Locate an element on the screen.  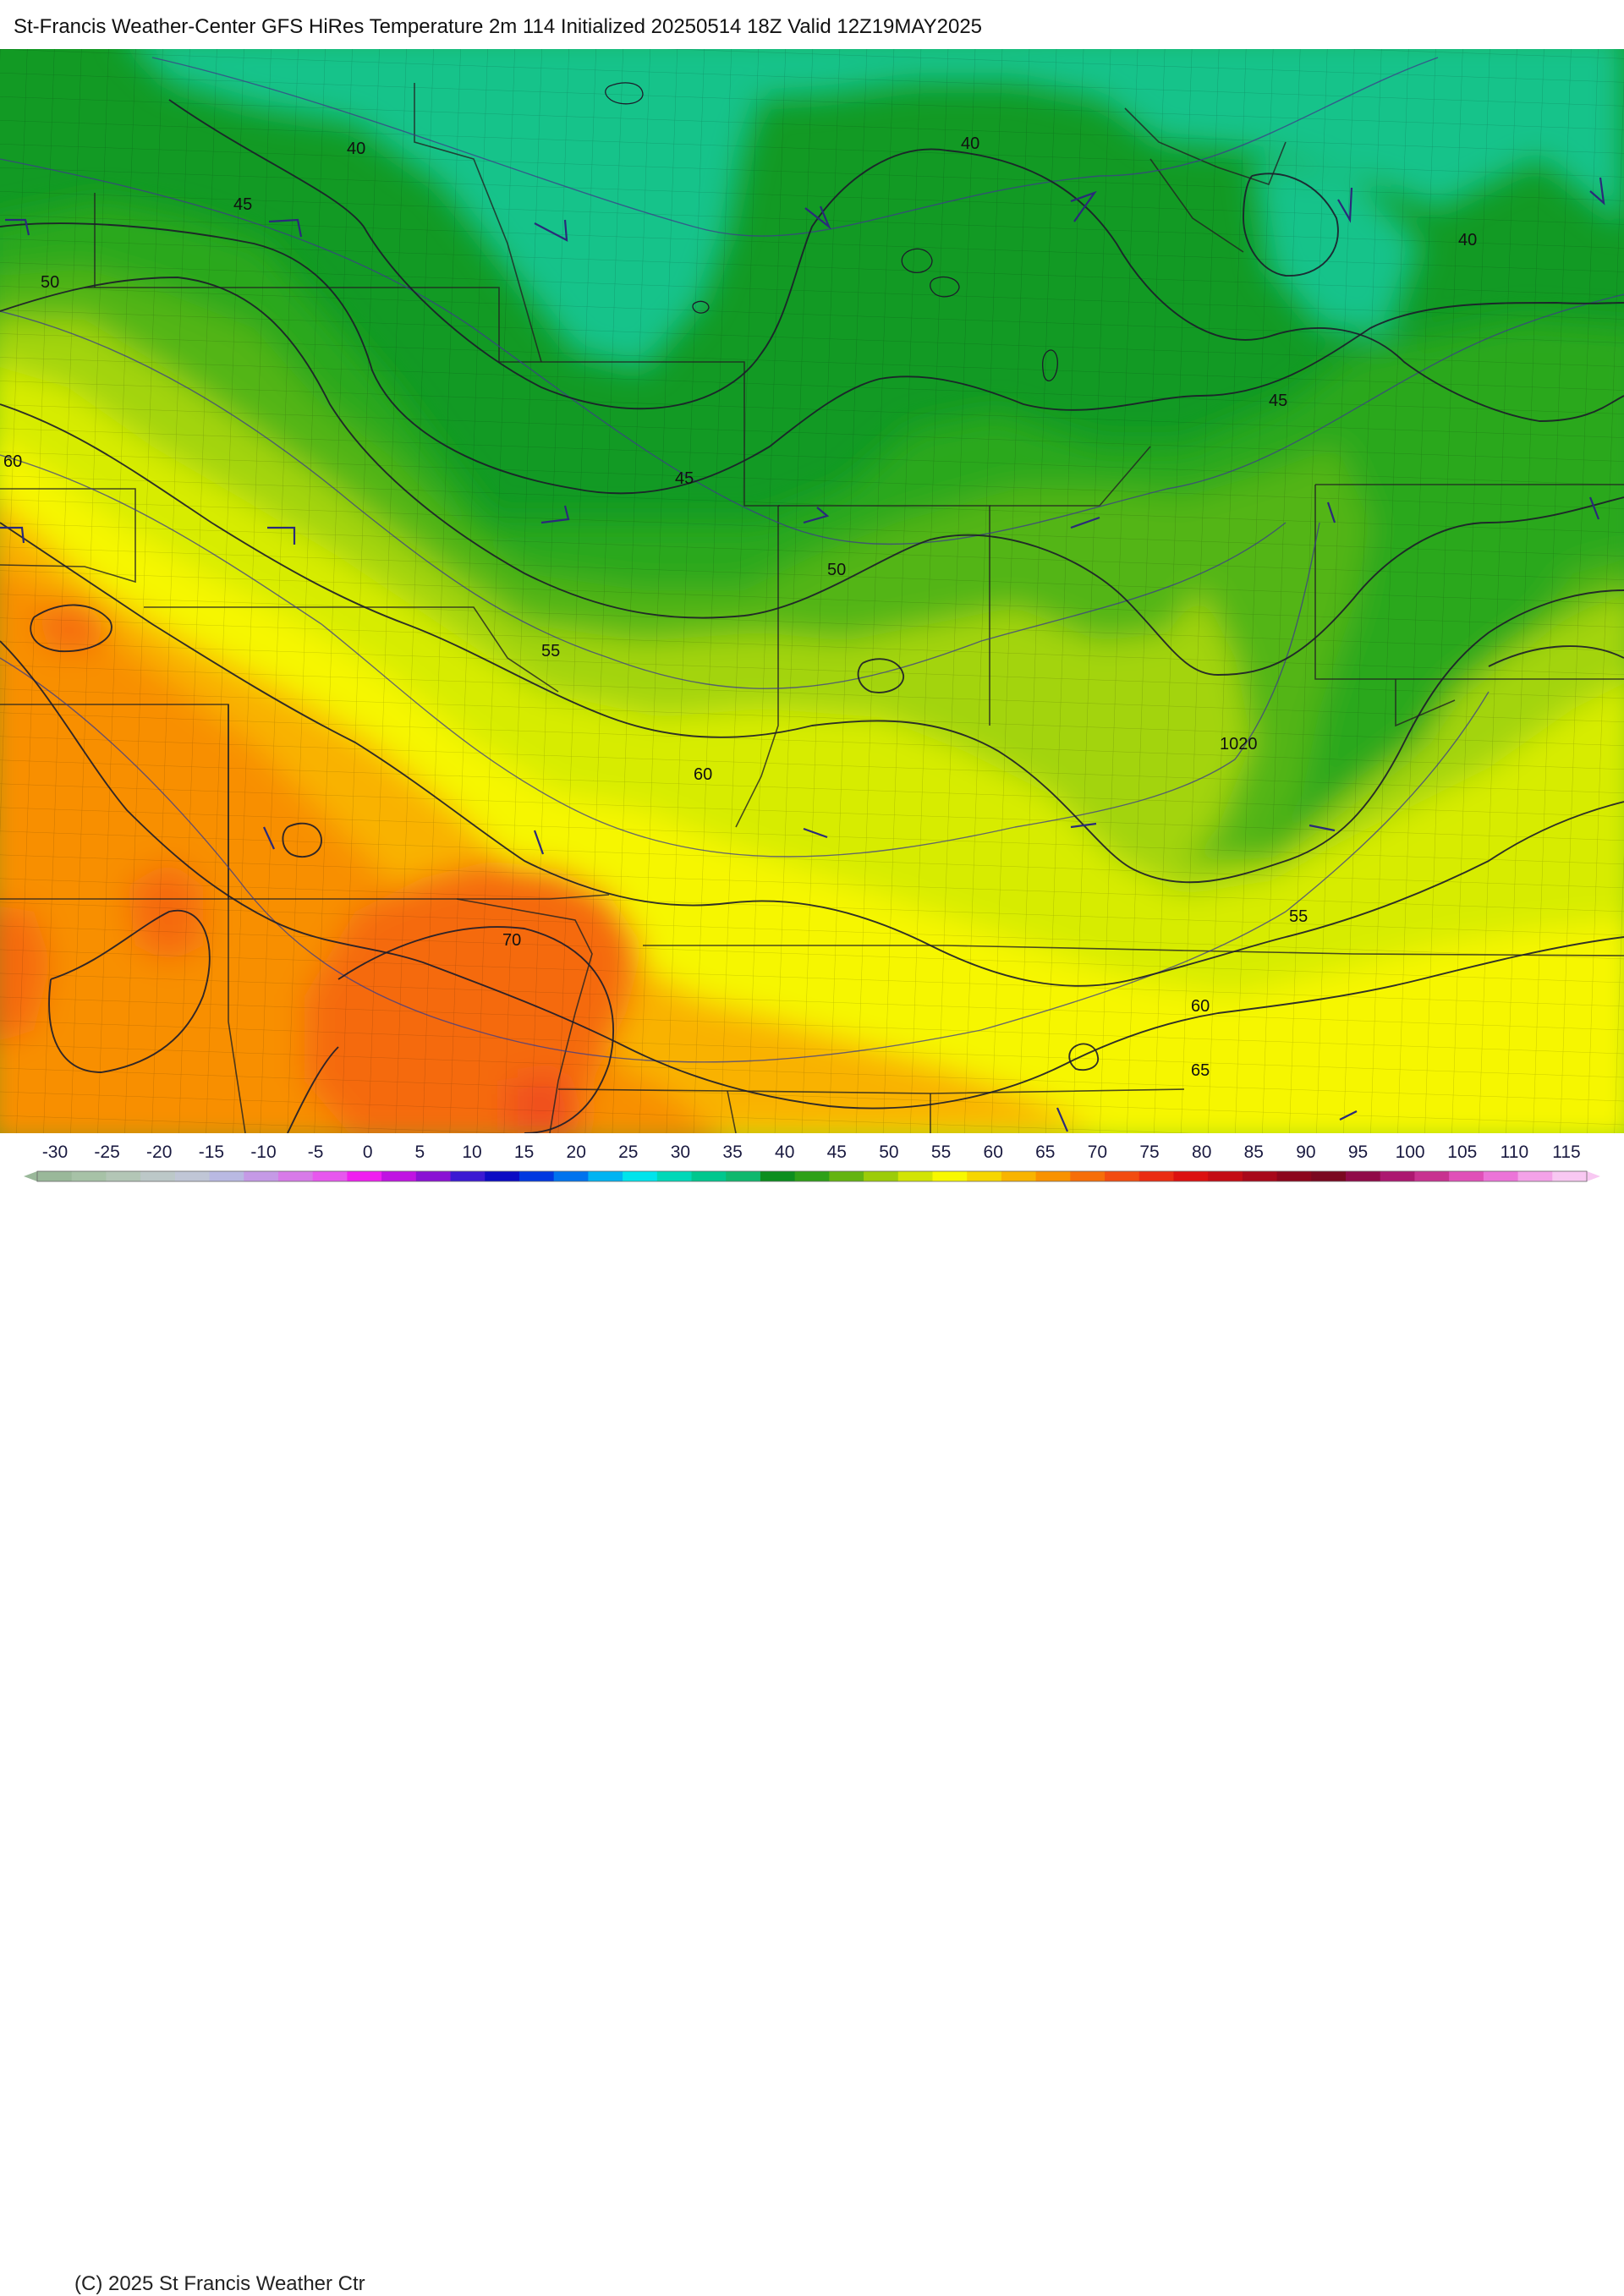
copyright-text: (C) 2025 St Francis Weather Ctr is located at coordinates (219, 2283).